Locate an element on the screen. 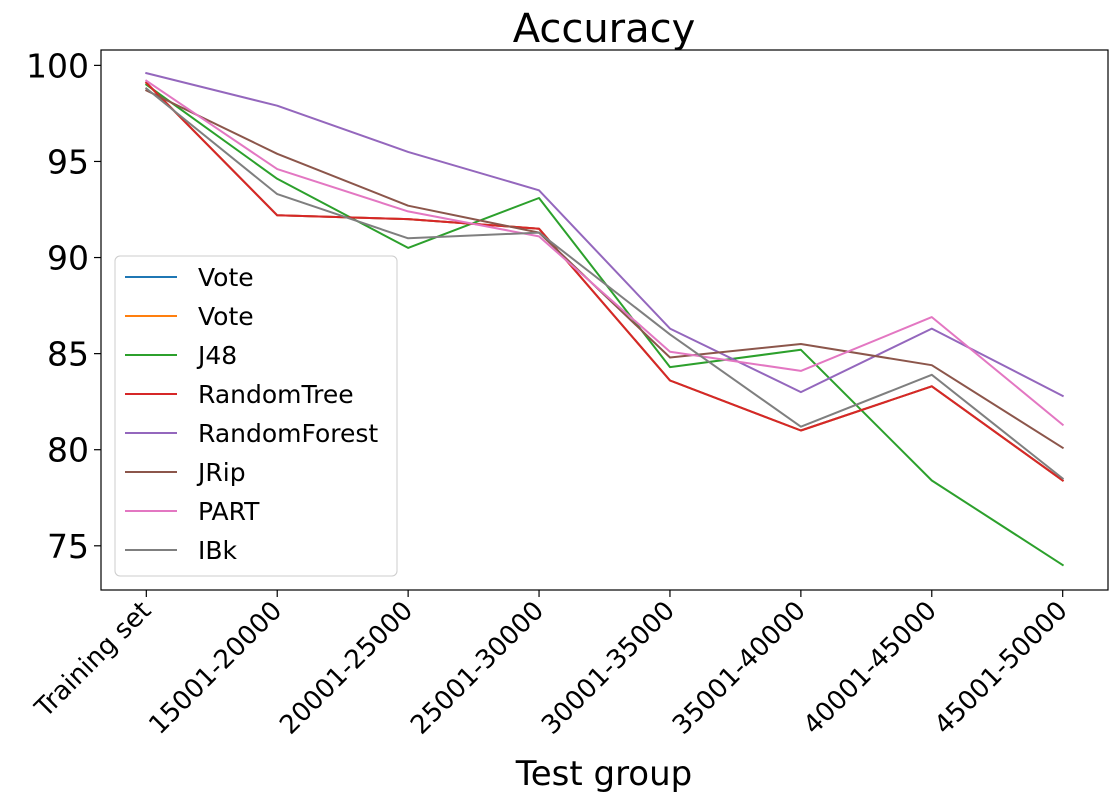 Image resolution: width=1118 pixels, height=804 pixels. y-tick-label: 75 is located at coordinates (68, 546).